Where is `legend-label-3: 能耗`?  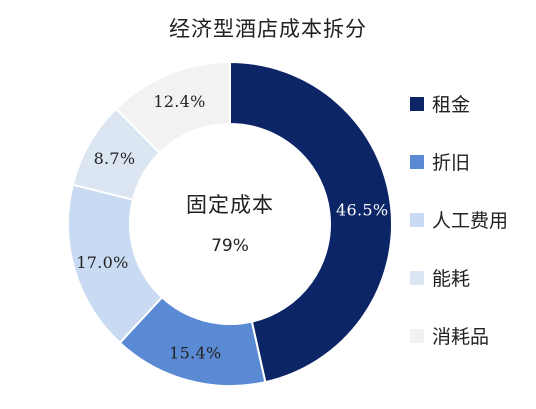
legend-label-3: 能耗 is located at coordinates (451, 279).